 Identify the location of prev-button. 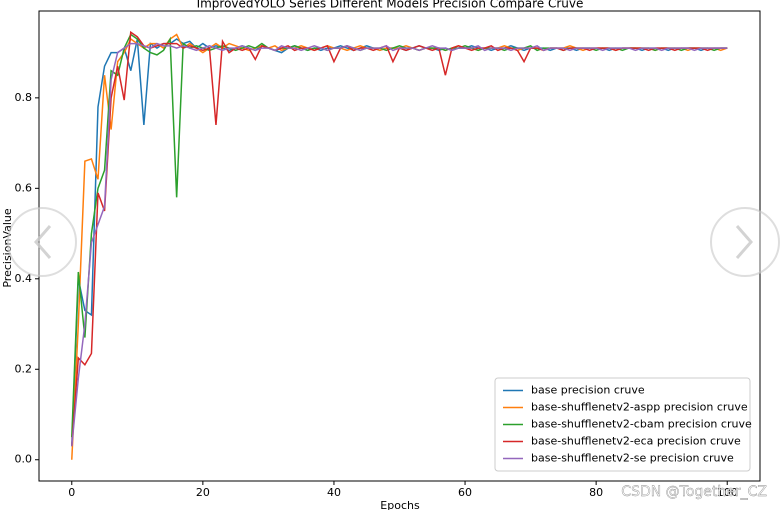
(42, 242).